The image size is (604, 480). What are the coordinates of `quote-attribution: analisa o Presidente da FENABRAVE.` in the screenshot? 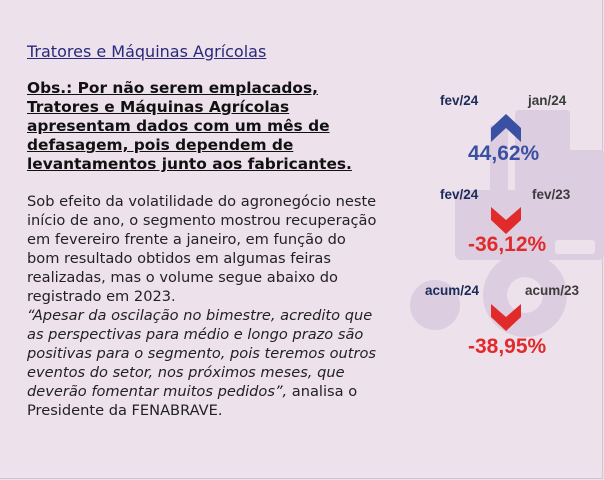 It's located at (192, 401).